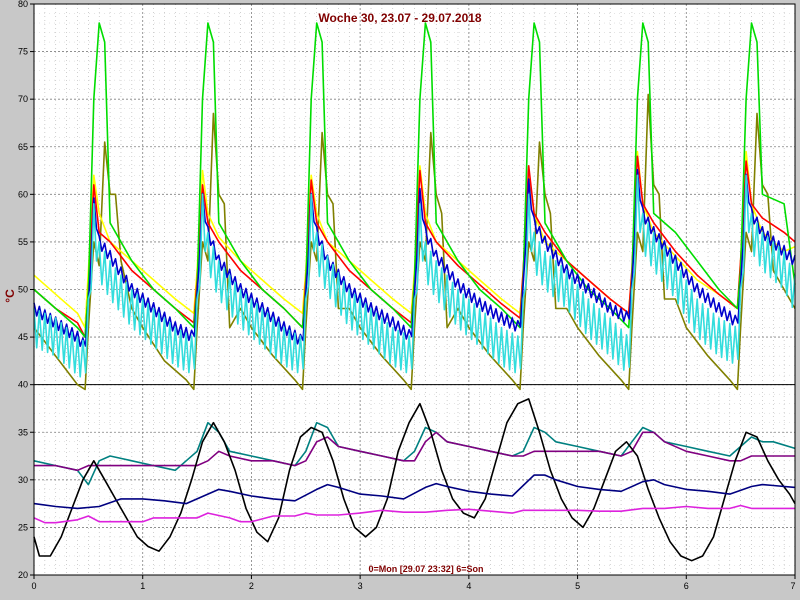 Image resolution: width=800 pixels, height=600 pixels. What do you see at coordinates (425, 569) in the screenshot?
I see `chart-footer: 0=Mon [29.07 23:32] 6=Son` at bounding box center [425, 569].